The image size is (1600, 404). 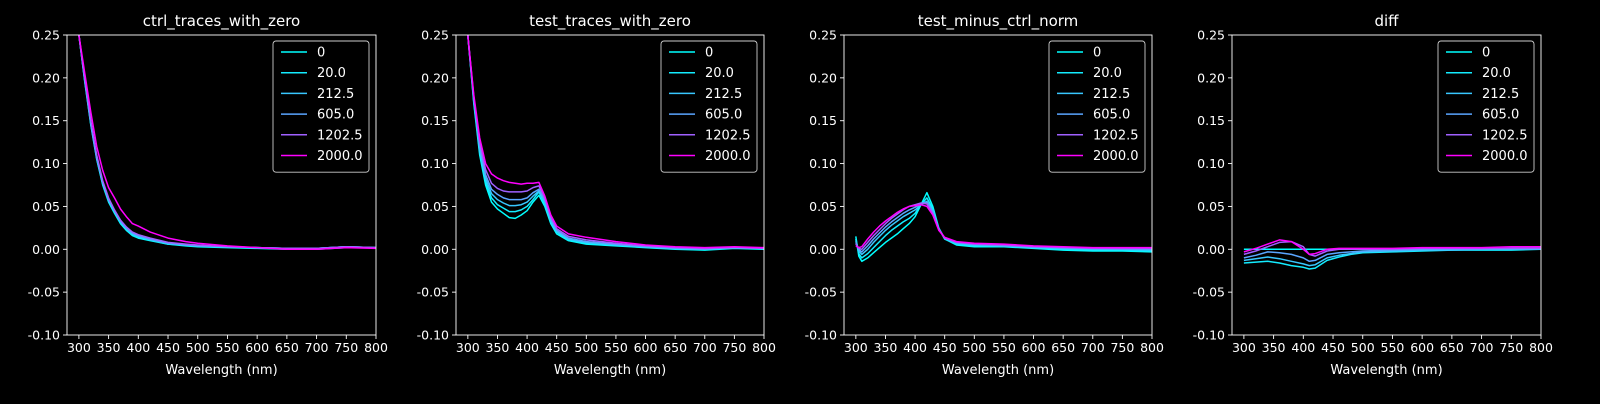 I want to click on chart-title: test_traces_with_zero, so click(x=610, y=21).